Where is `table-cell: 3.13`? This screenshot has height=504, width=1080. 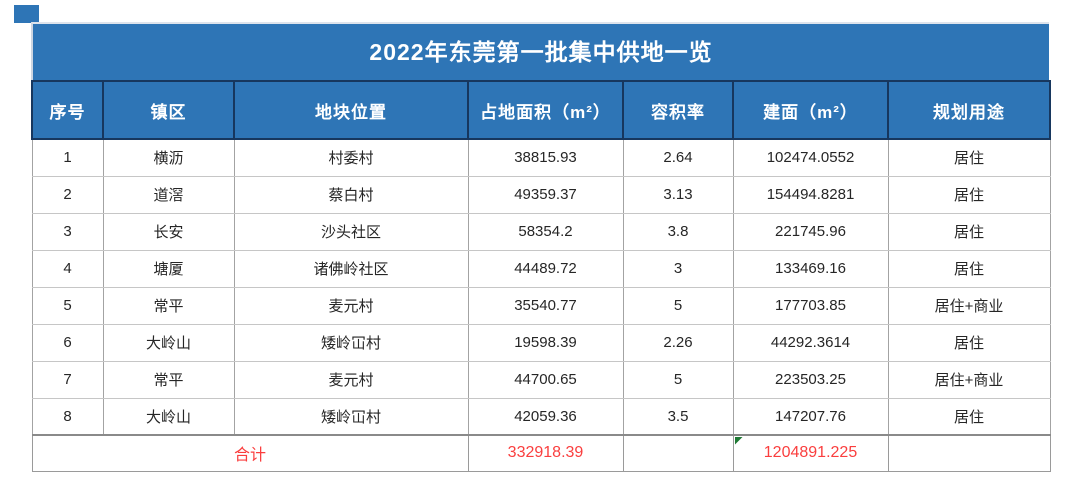
table-cell: 3.13 is located at coordinates (678, 194).